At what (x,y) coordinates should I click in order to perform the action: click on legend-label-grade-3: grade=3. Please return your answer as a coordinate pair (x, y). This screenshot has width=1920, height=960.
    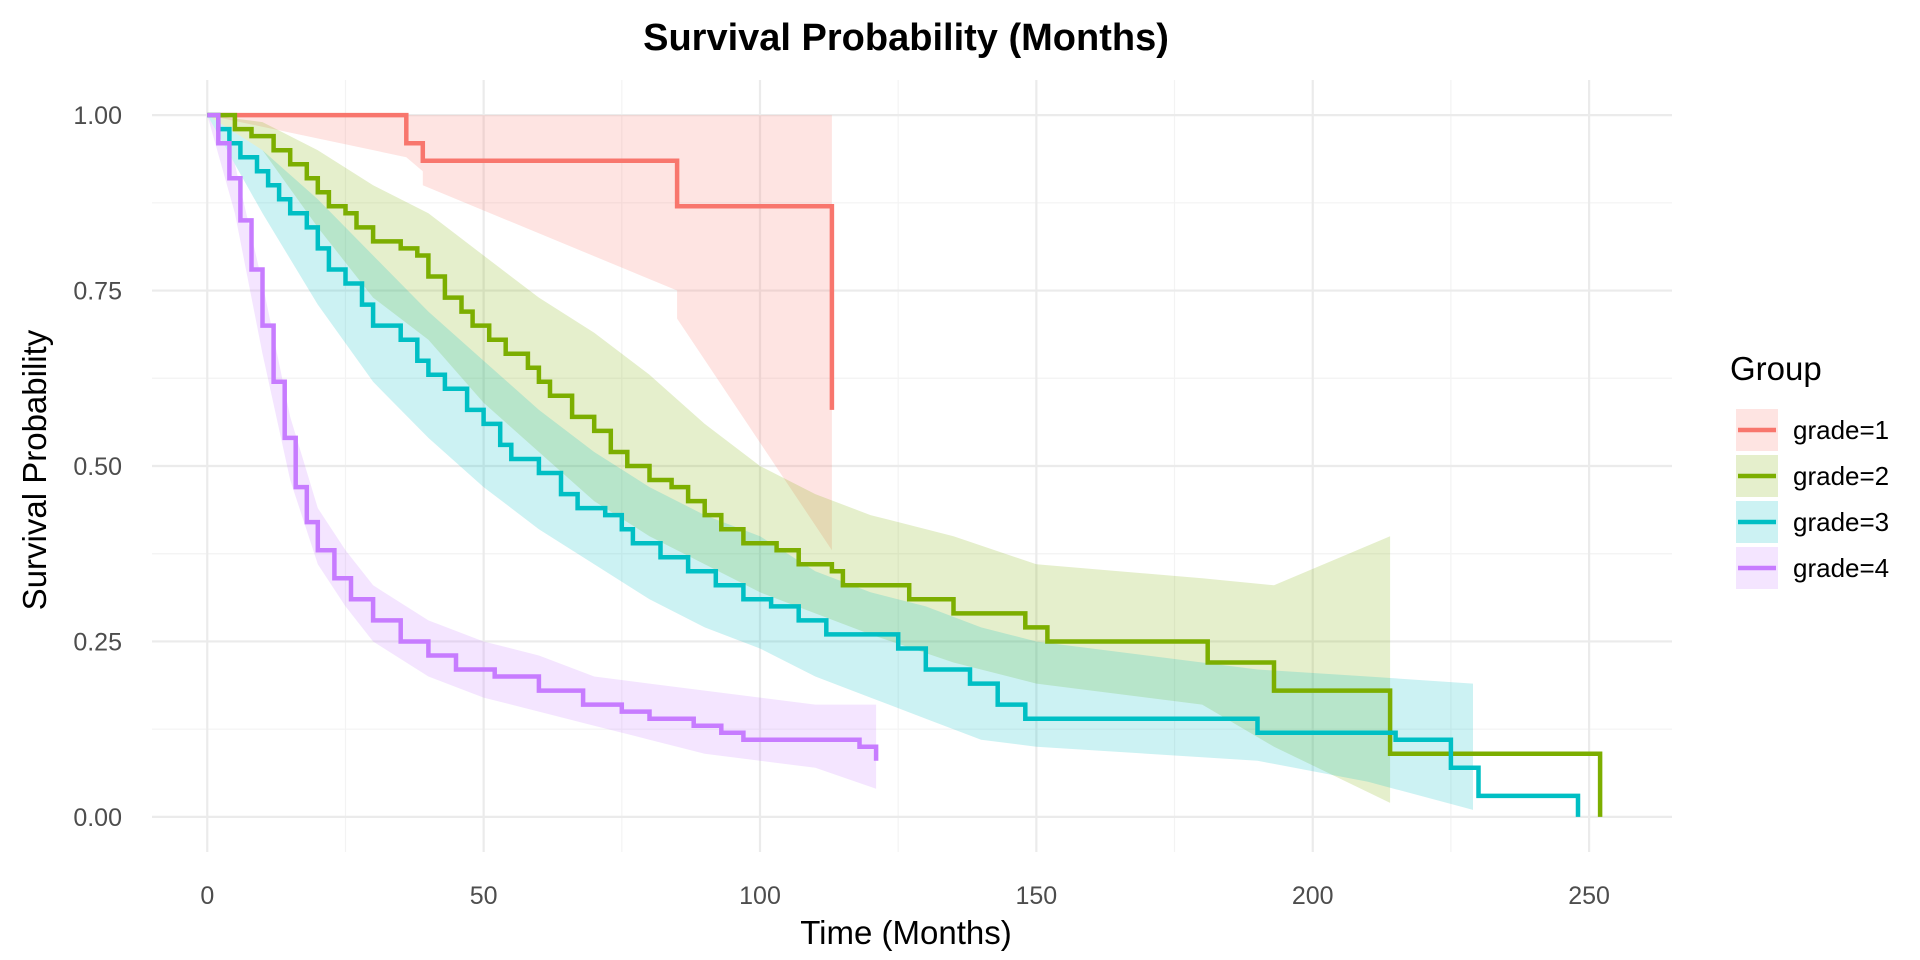
    Looking at the image, I should click on (1841, 522).